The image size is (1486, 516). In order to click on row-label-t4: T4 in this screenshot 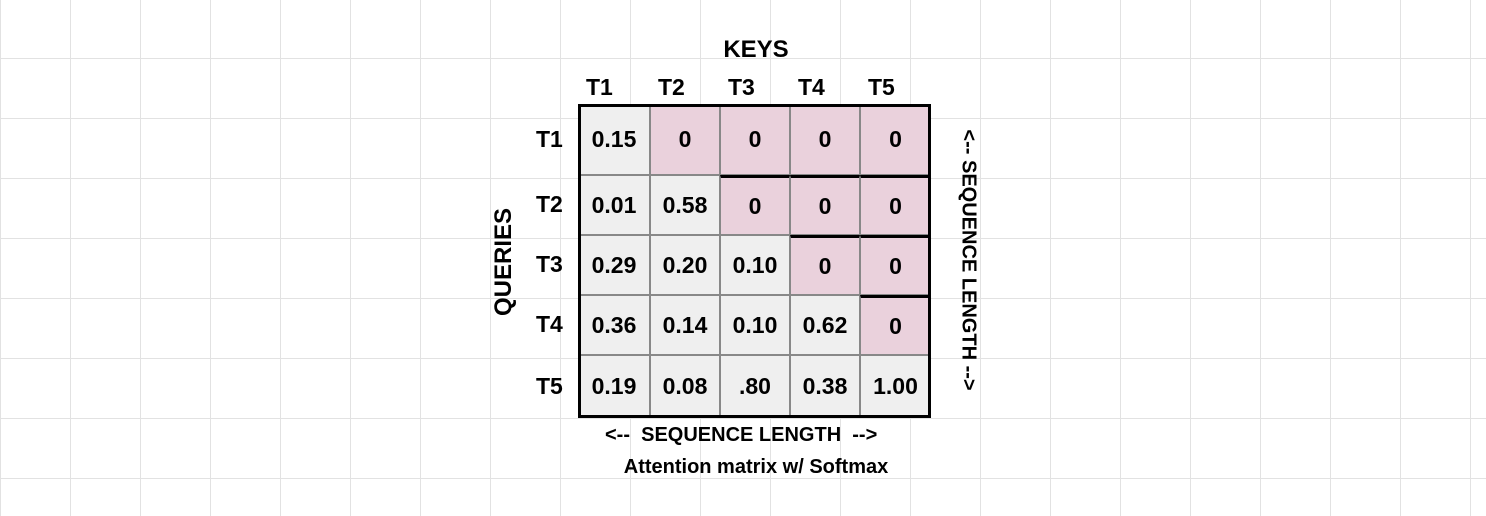, I will do `click(549, 324)`.